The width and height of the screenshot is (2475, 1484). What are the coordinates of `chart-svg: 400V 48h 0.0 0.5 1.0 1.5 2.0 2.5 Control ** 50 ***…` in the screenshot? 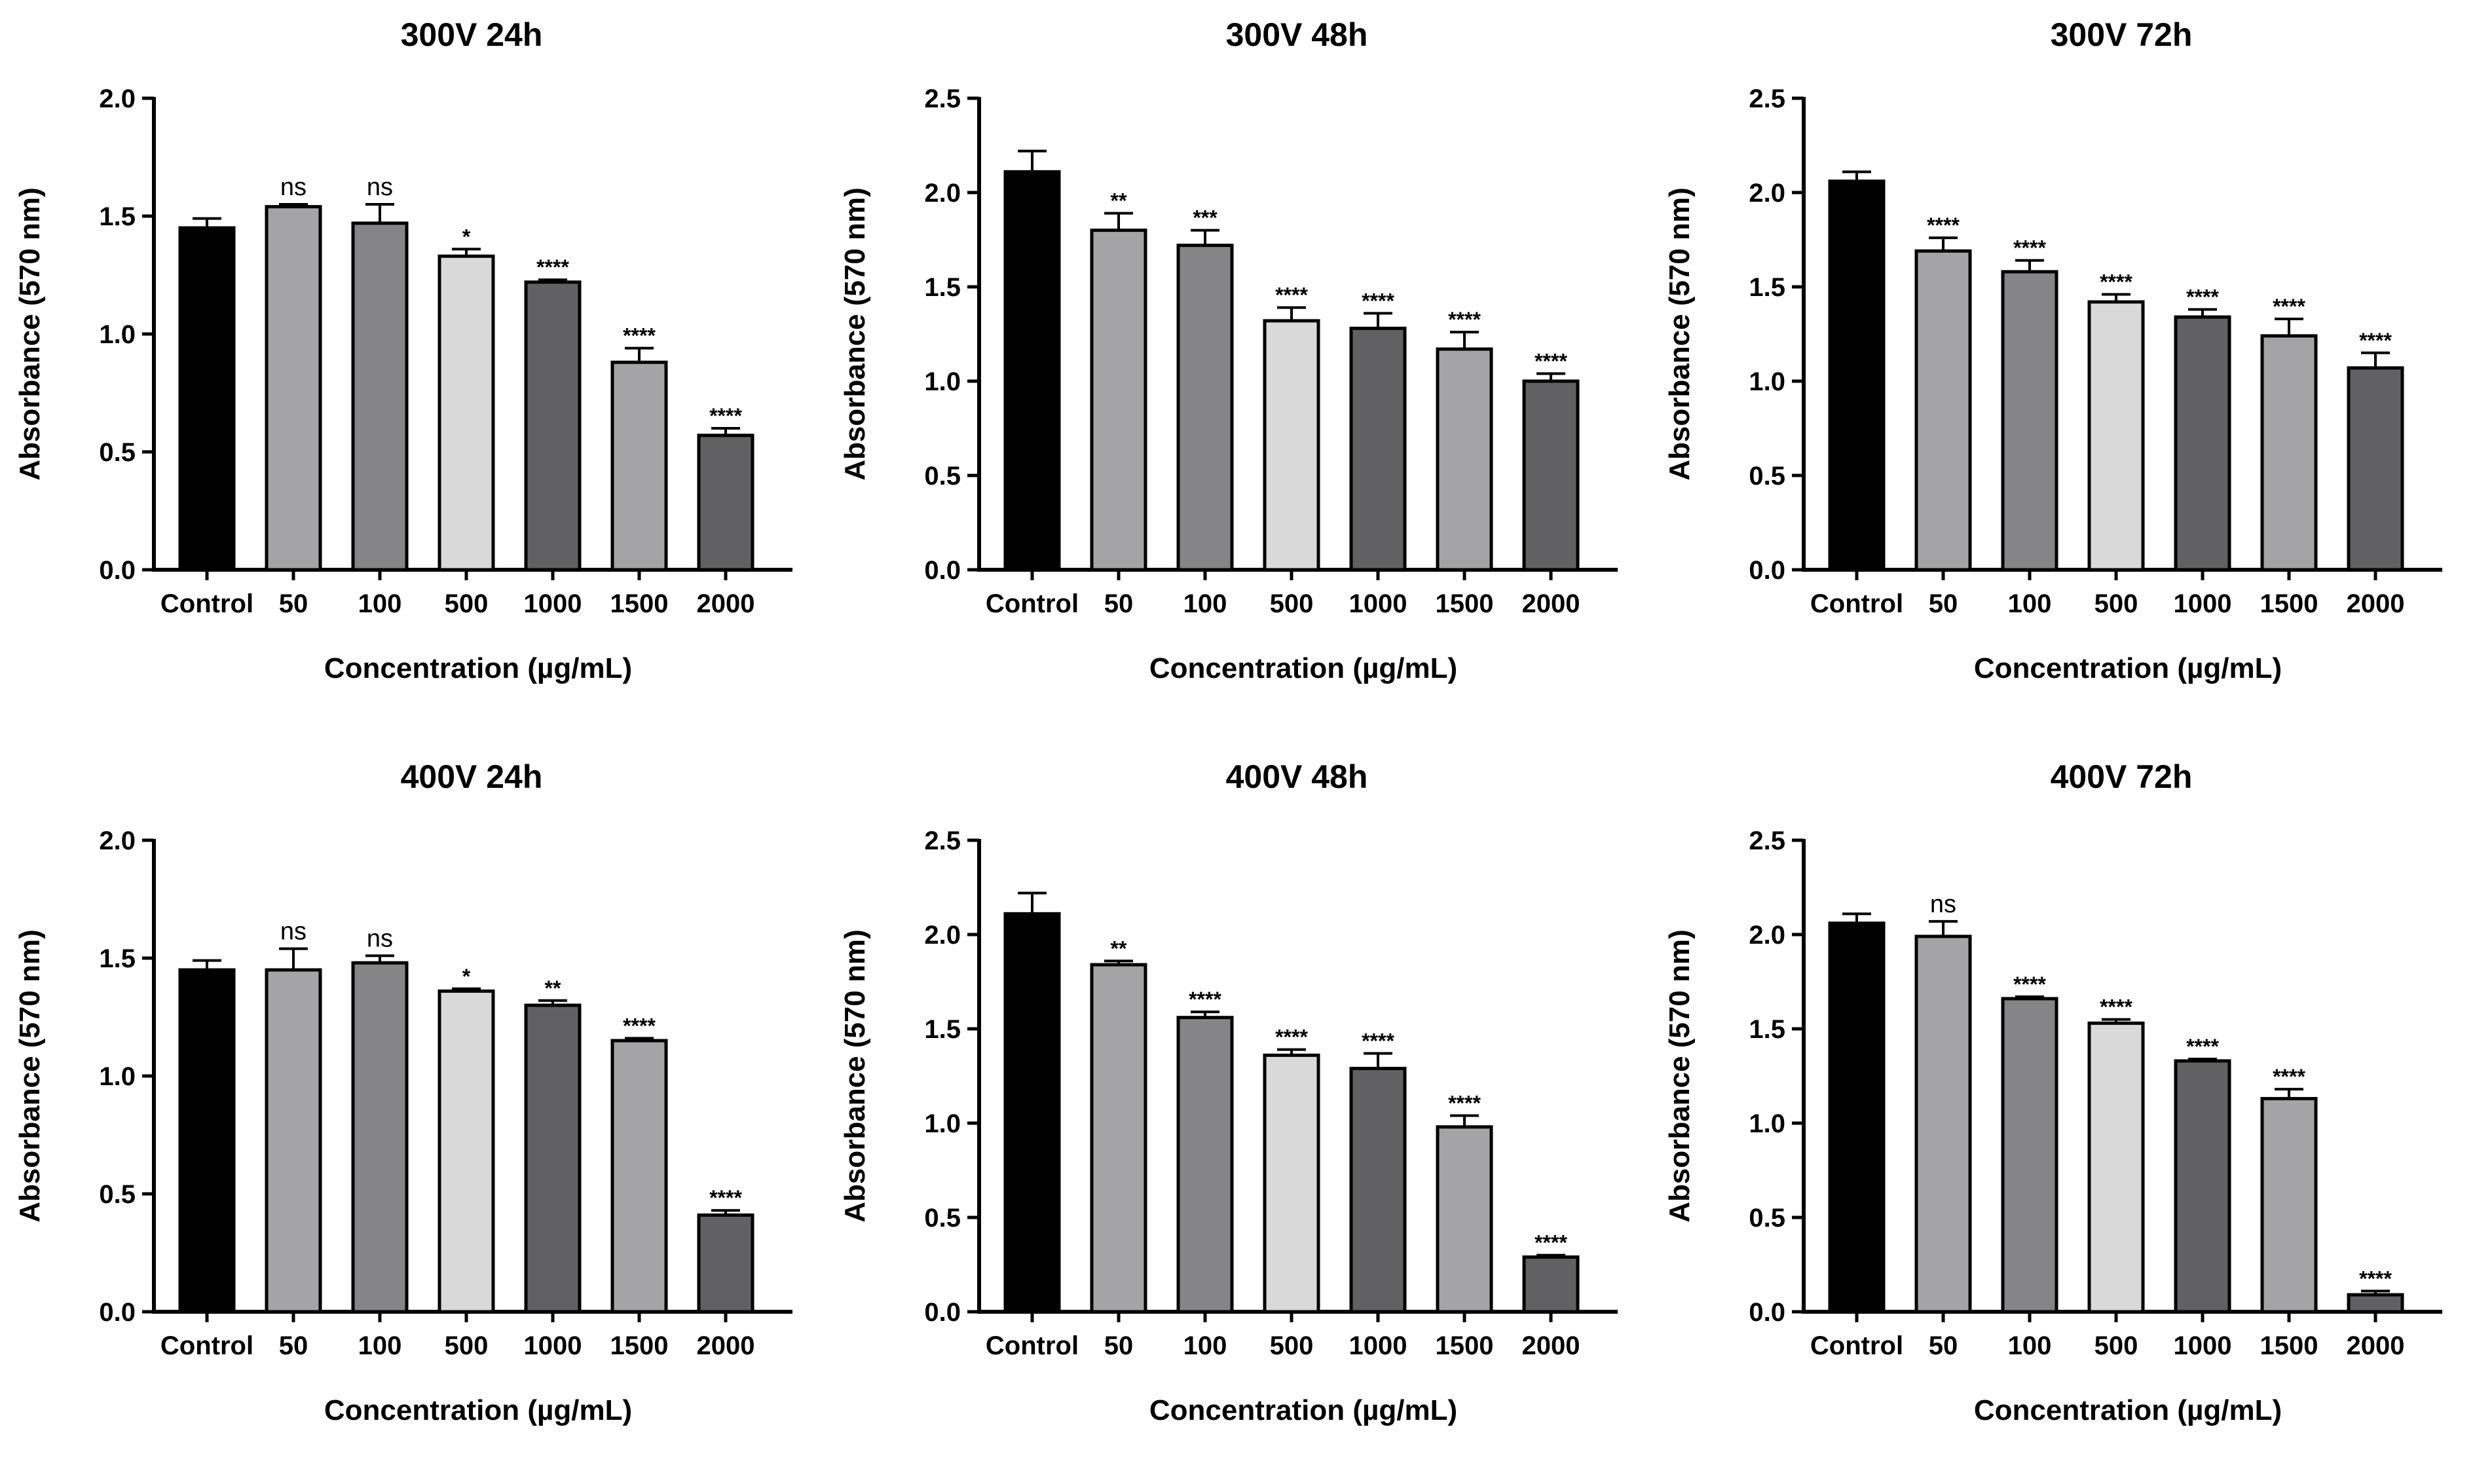 It's located at (1228, 1092).